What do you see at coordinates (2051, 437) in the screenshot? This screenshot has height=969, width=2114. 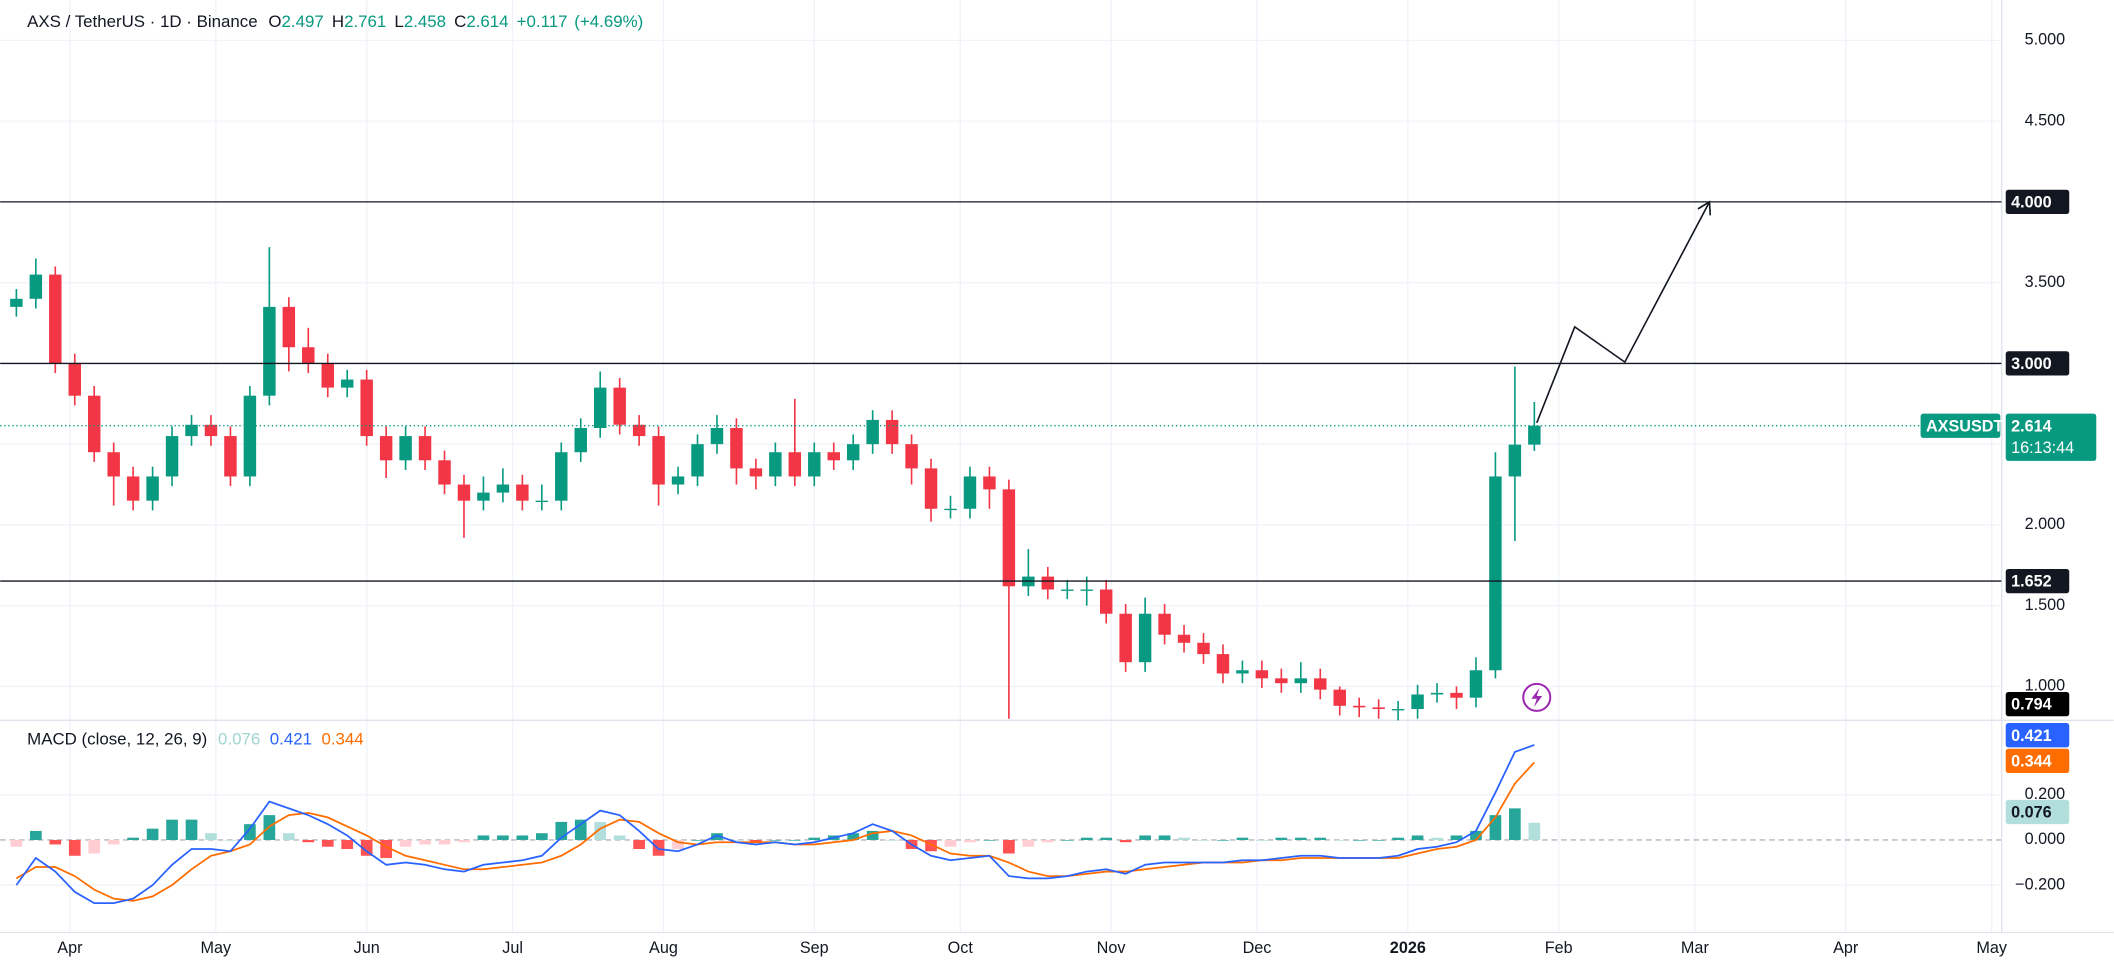 I see `last-price-box` at bounding box center [2051, 437].